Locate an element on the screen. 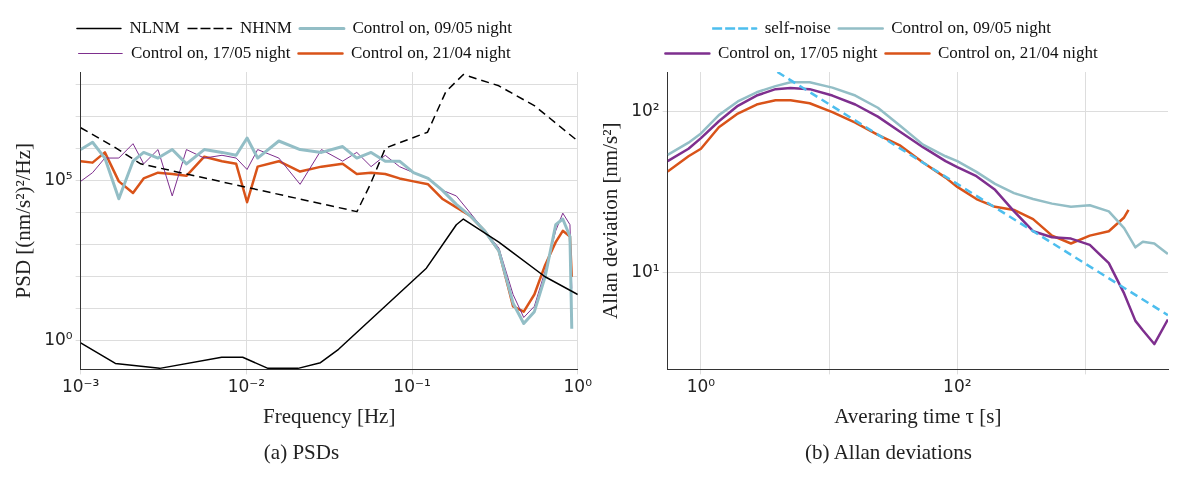 This screenshot has height=488, width=1190. x-tick-label: 10⁻² is located at coordinates (246, 386).